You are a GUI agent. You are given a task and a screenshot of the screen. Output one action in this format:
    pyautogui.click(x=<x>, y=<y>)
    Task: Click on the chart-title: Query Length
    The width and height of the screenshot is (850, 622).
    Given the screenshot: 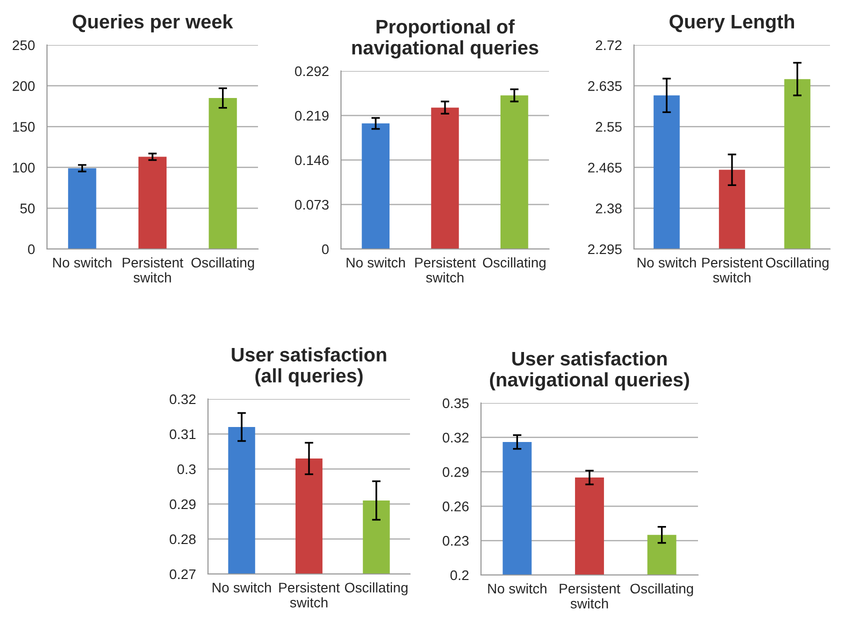 What is the action you would take?
    pyautogui.click(x=732, y=23)
    